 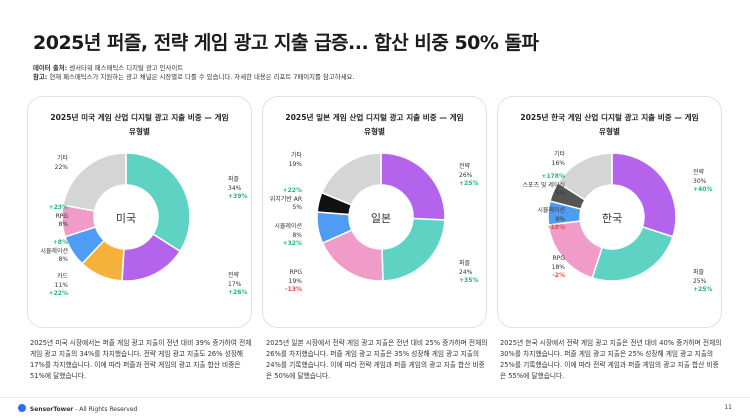 What do you see at coordinates (466, 272) in the screenshot?
I see `slice-value: 24%` at bounding box center [466, 272].